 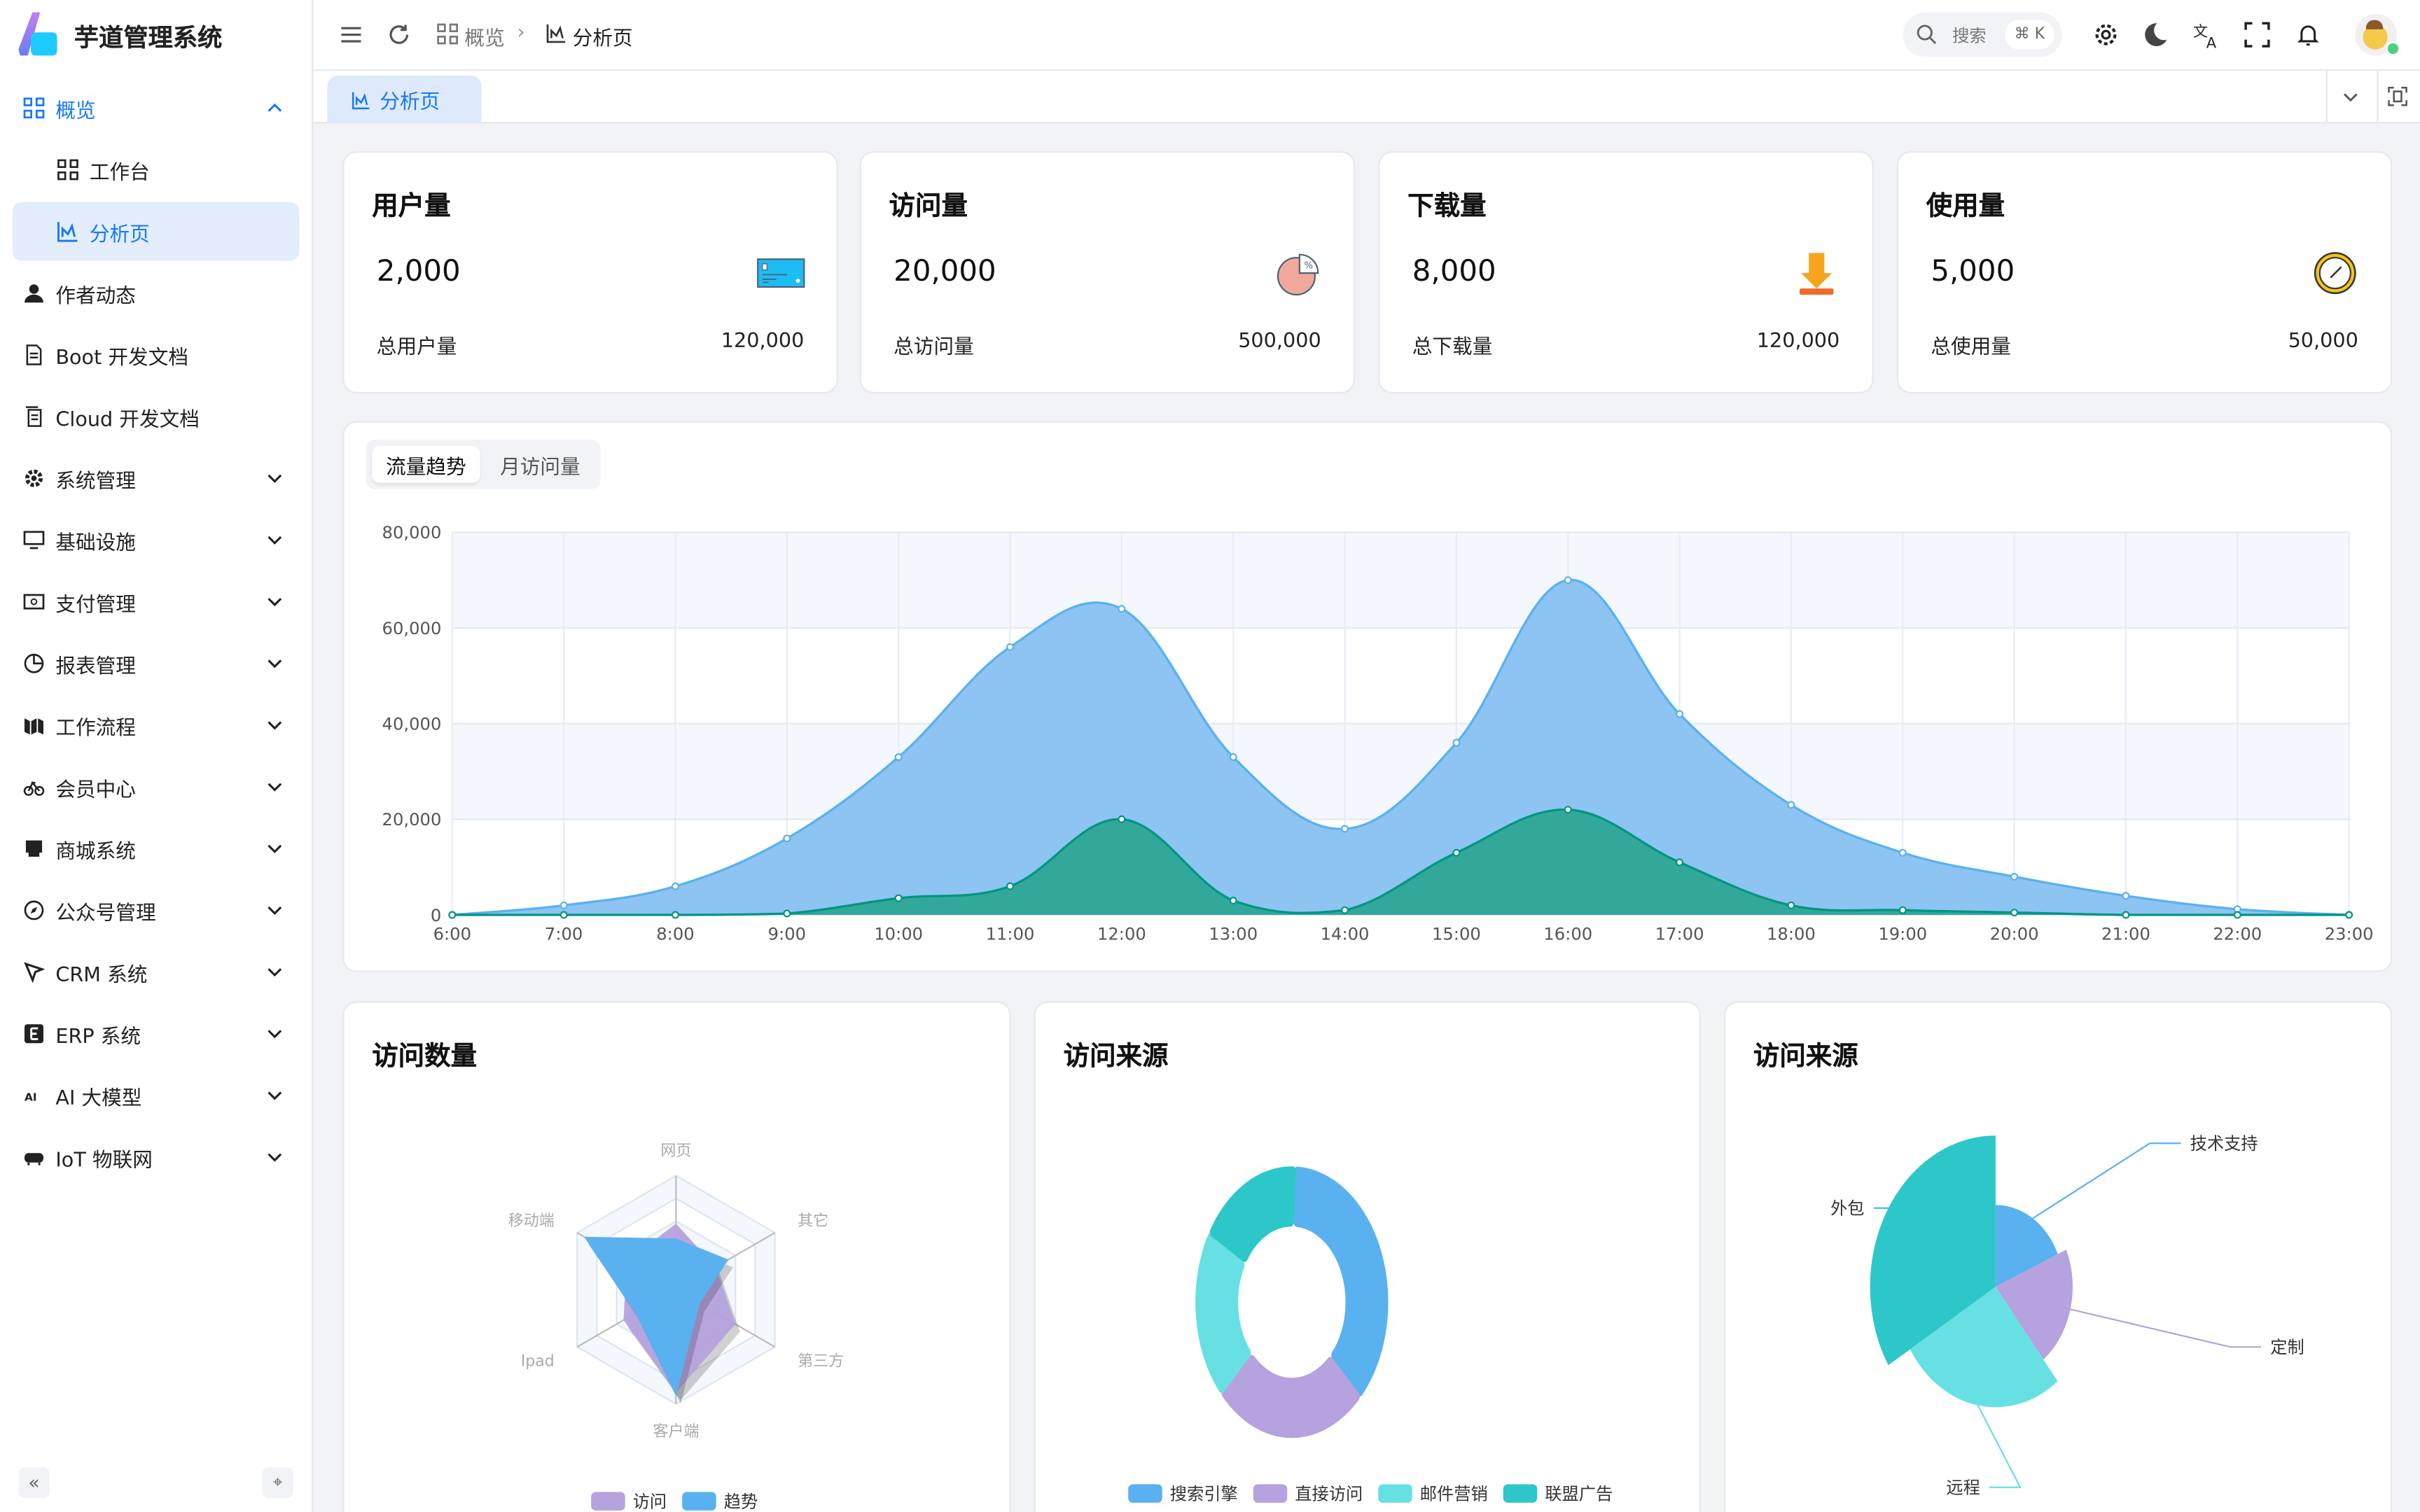 What do you see at coordinates (2398, 96) in the screenshot?
I see `maximize-icon` at bounding box center [2398, 96].